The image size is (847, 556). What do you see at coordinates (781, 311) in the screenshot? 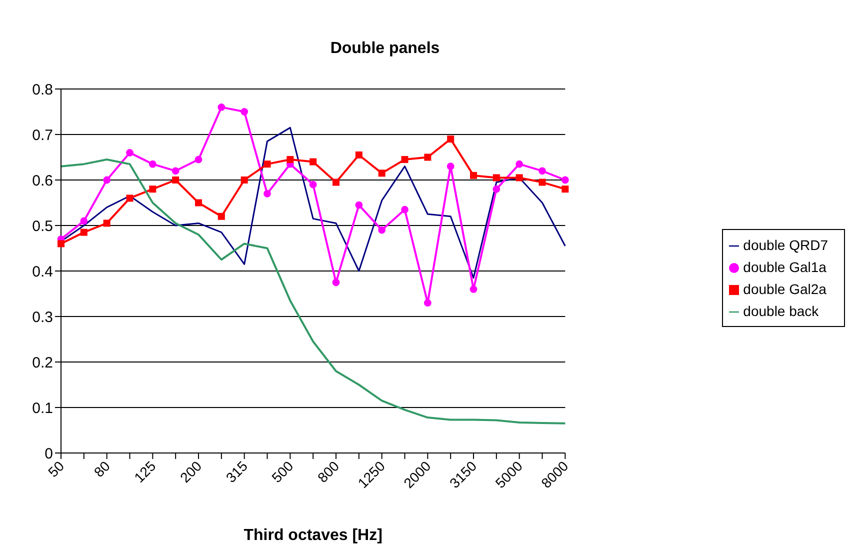
I see `legend-label: double back` at bounding box center [781, 311].